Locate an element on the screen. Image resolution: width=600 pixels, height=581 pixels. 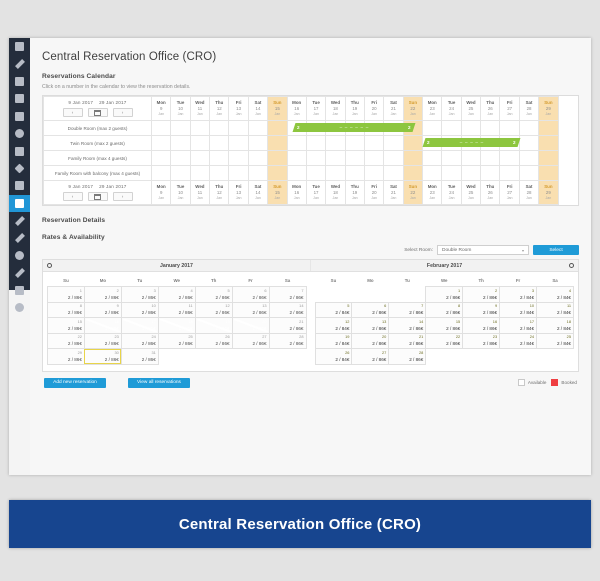
rates-day-cell: 25 2 / 86€ is located at coordinates (176, 340).